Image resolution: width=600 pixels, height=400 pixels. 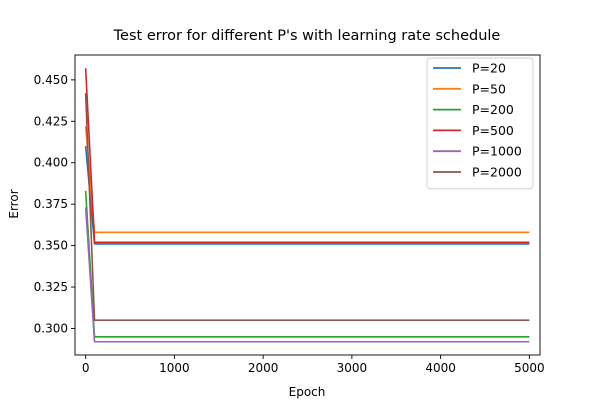 I want to click on legend: P=20 P=50 P=200 P=500 P=1000 P=2000, so click(x=480, y=123).